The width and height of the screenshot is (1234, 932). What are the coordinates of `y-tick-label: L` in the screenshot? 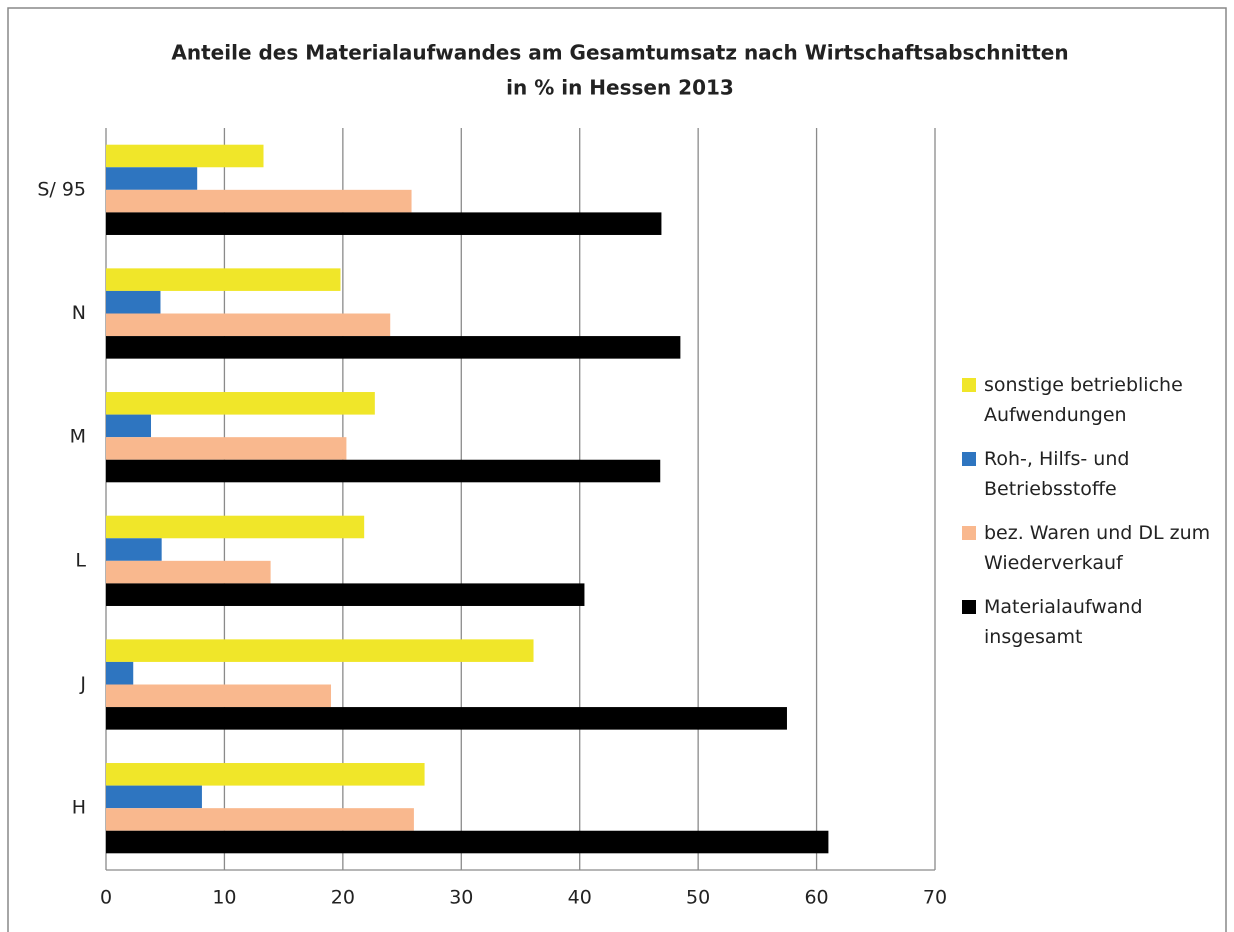 It's located at (80, 560).